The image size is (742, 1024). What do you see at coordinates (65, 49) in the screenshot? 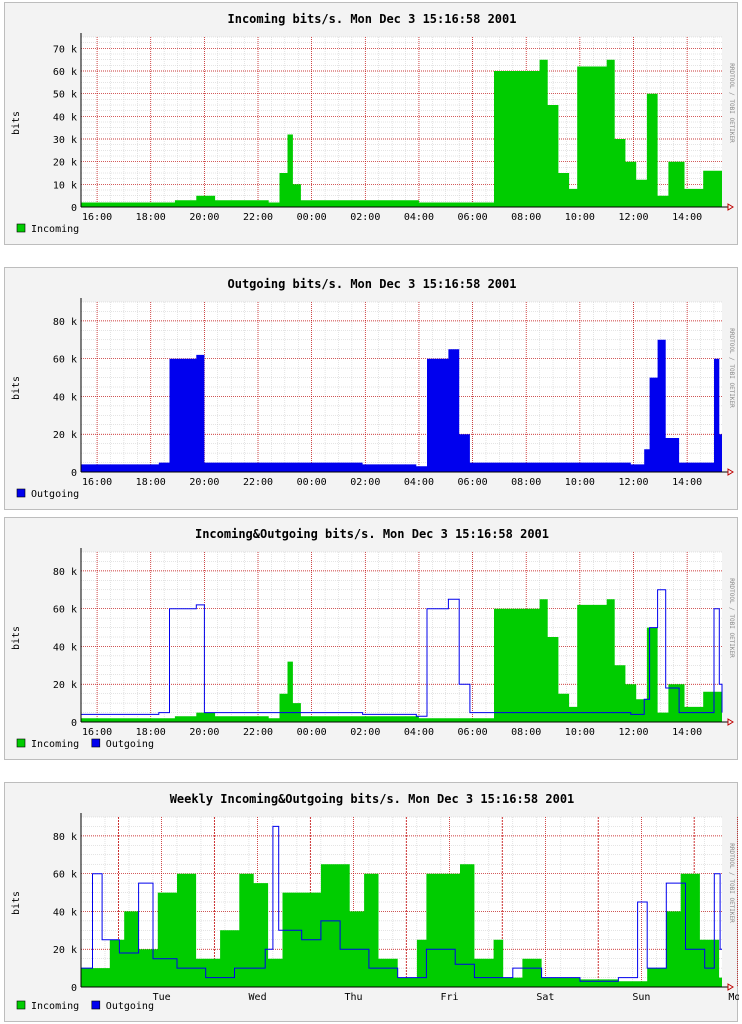
I see `y-tick-label: 70 k` at bounding box center [65, 49].